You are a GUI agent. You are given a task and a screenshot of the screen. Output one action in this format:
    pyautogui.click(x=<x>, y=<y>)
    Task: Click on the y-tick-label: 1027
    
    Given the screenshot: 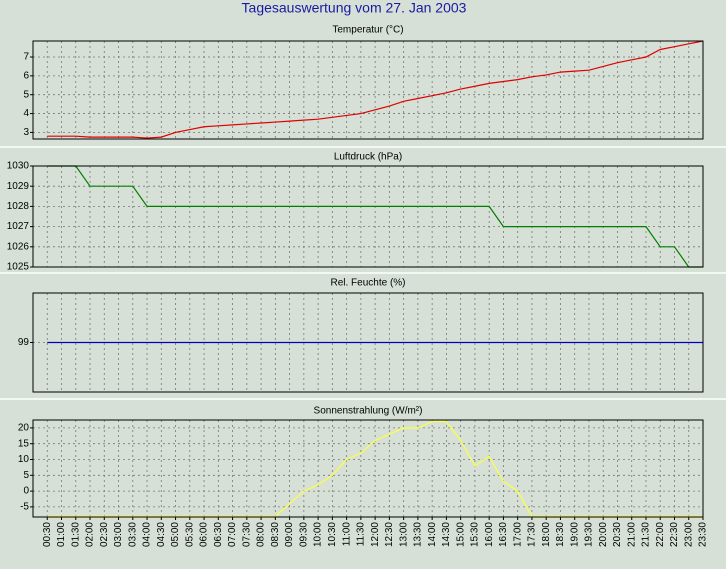 What is the action you would take?
    pyautogui.click(x=18, y=226)
    